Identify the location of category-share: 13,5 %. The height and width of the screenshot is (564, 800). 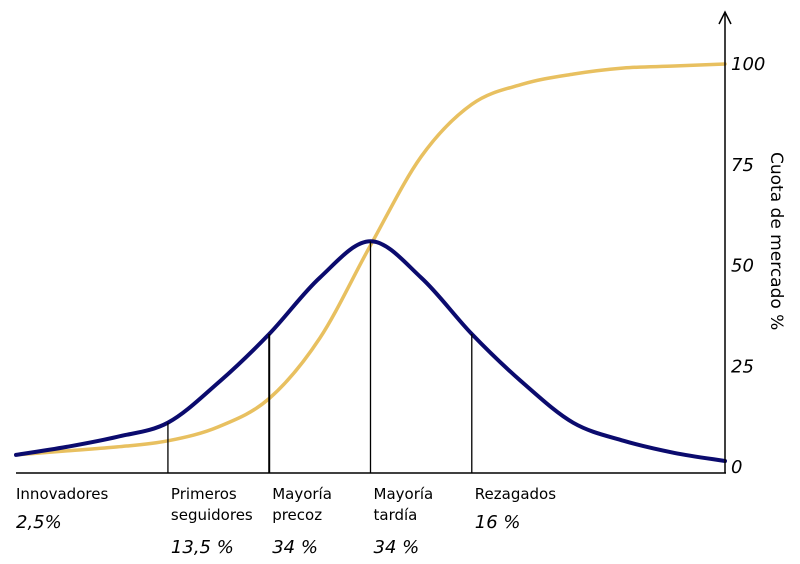
(202, 547).